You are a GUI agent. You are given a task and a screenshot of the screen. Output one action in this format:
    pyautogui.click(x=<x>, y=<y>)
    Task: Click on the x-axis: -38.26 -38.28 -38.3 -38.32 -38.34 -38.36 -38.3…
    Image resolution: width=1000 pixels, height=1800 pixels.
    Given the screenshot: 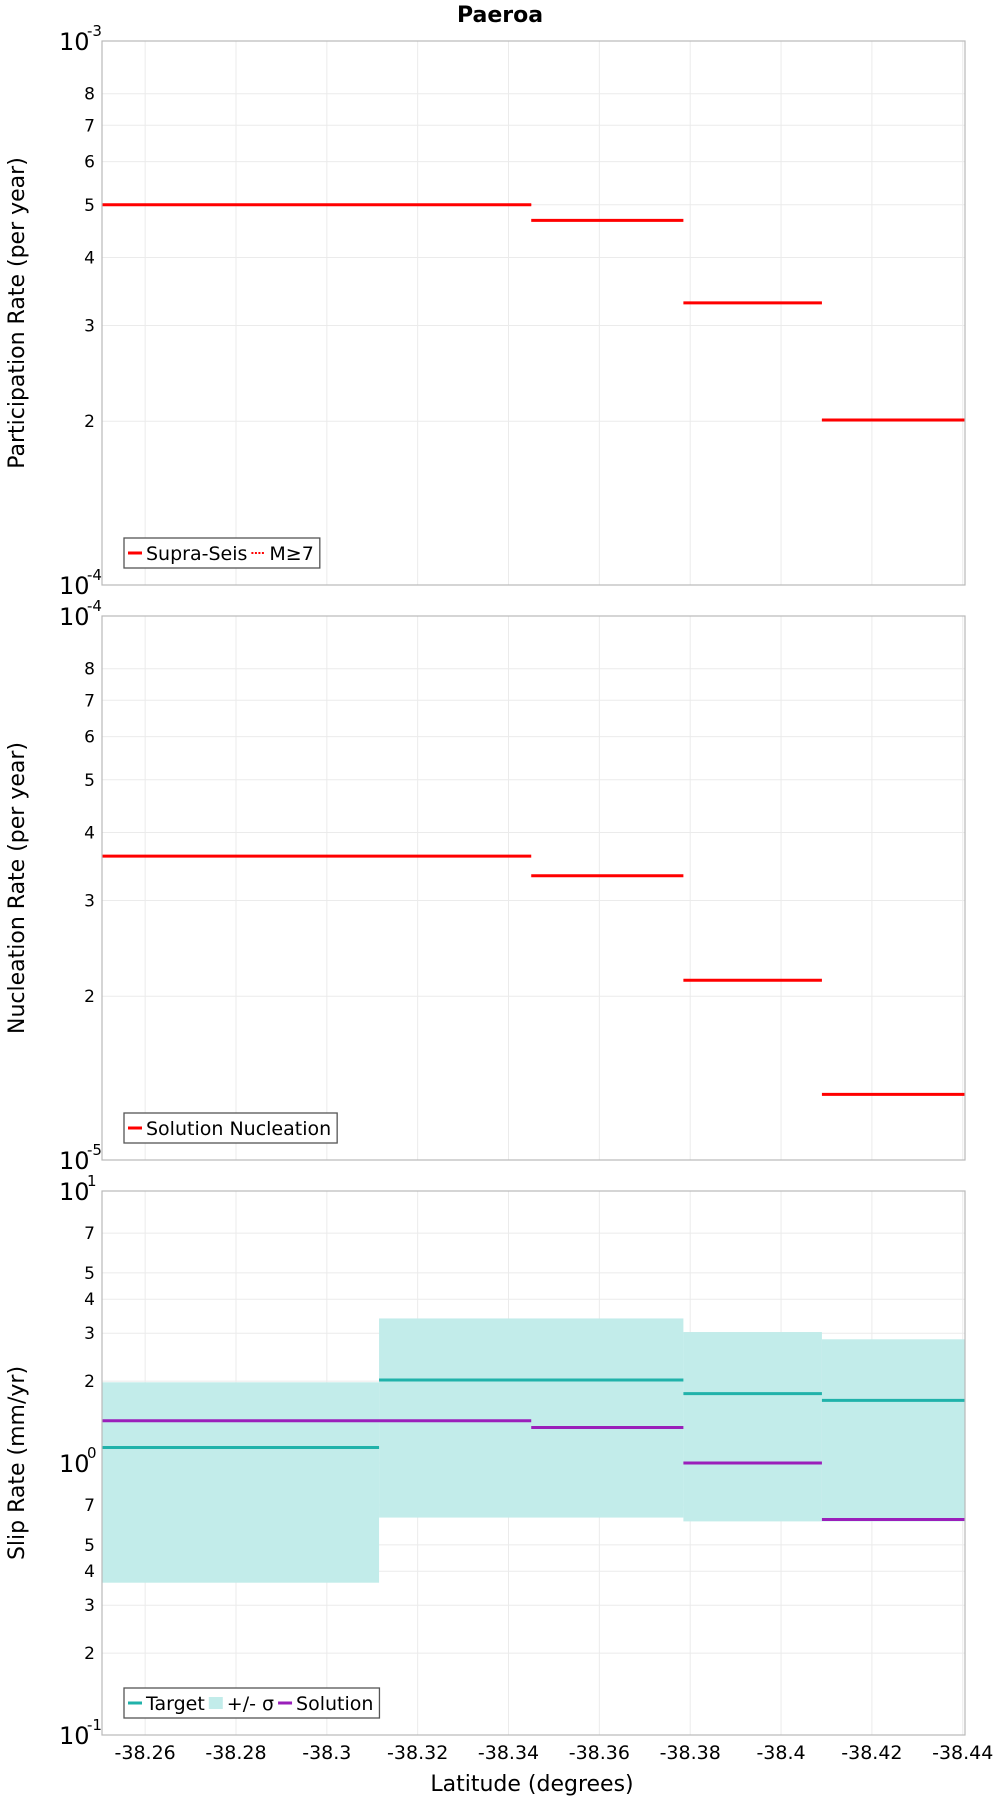 What is the action you would take?
    pyautogui.click(x=554, y=1753)
    